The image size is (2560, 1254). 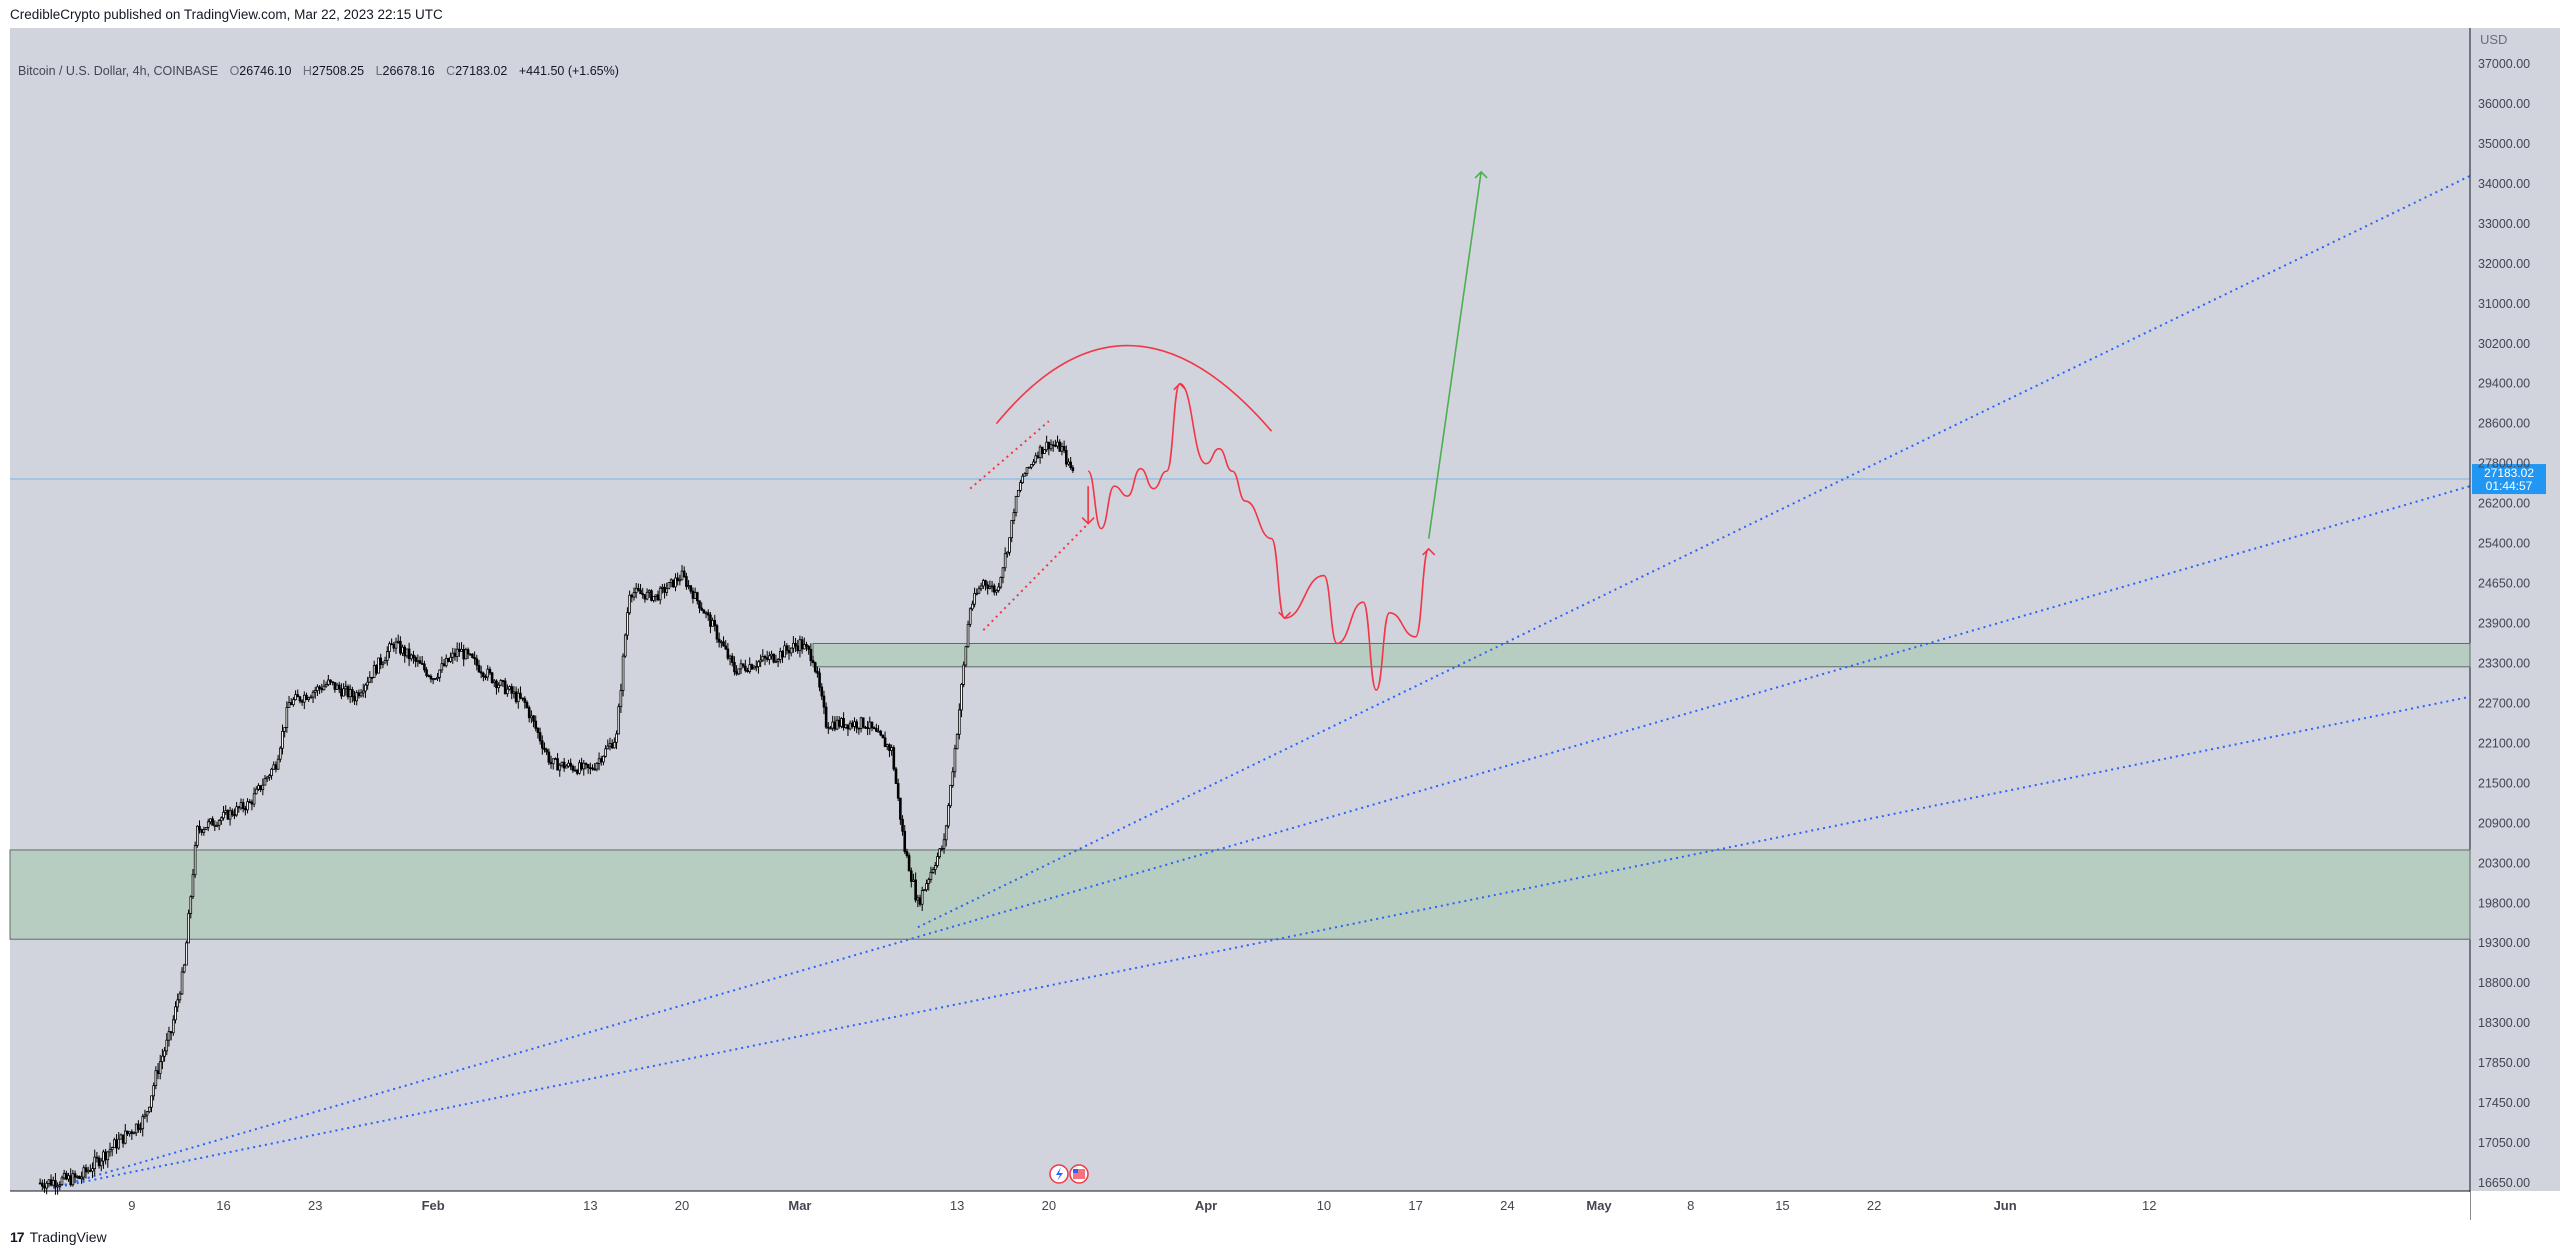 I want to click on event-markers, so click(x=1069, y=1174).